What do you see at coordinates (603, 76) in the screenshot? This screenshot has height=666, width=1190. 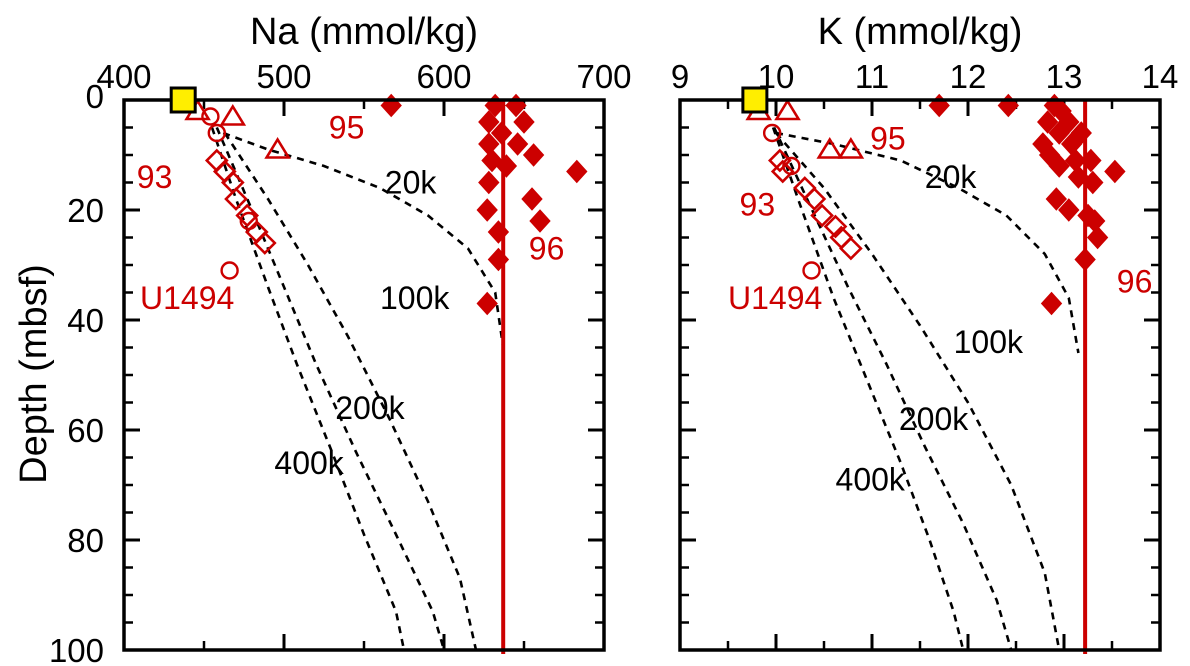 I see `panel-0-x-tick-label-700: 700` at bounding box center [603, 76].